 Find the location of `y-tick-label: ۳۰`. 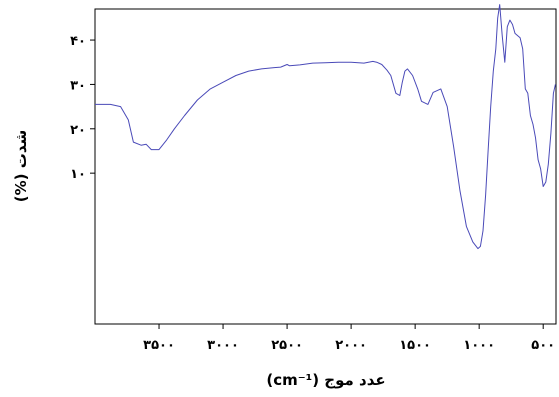

y-tick-label: ۳۰ is located at coordinates (78, 85).